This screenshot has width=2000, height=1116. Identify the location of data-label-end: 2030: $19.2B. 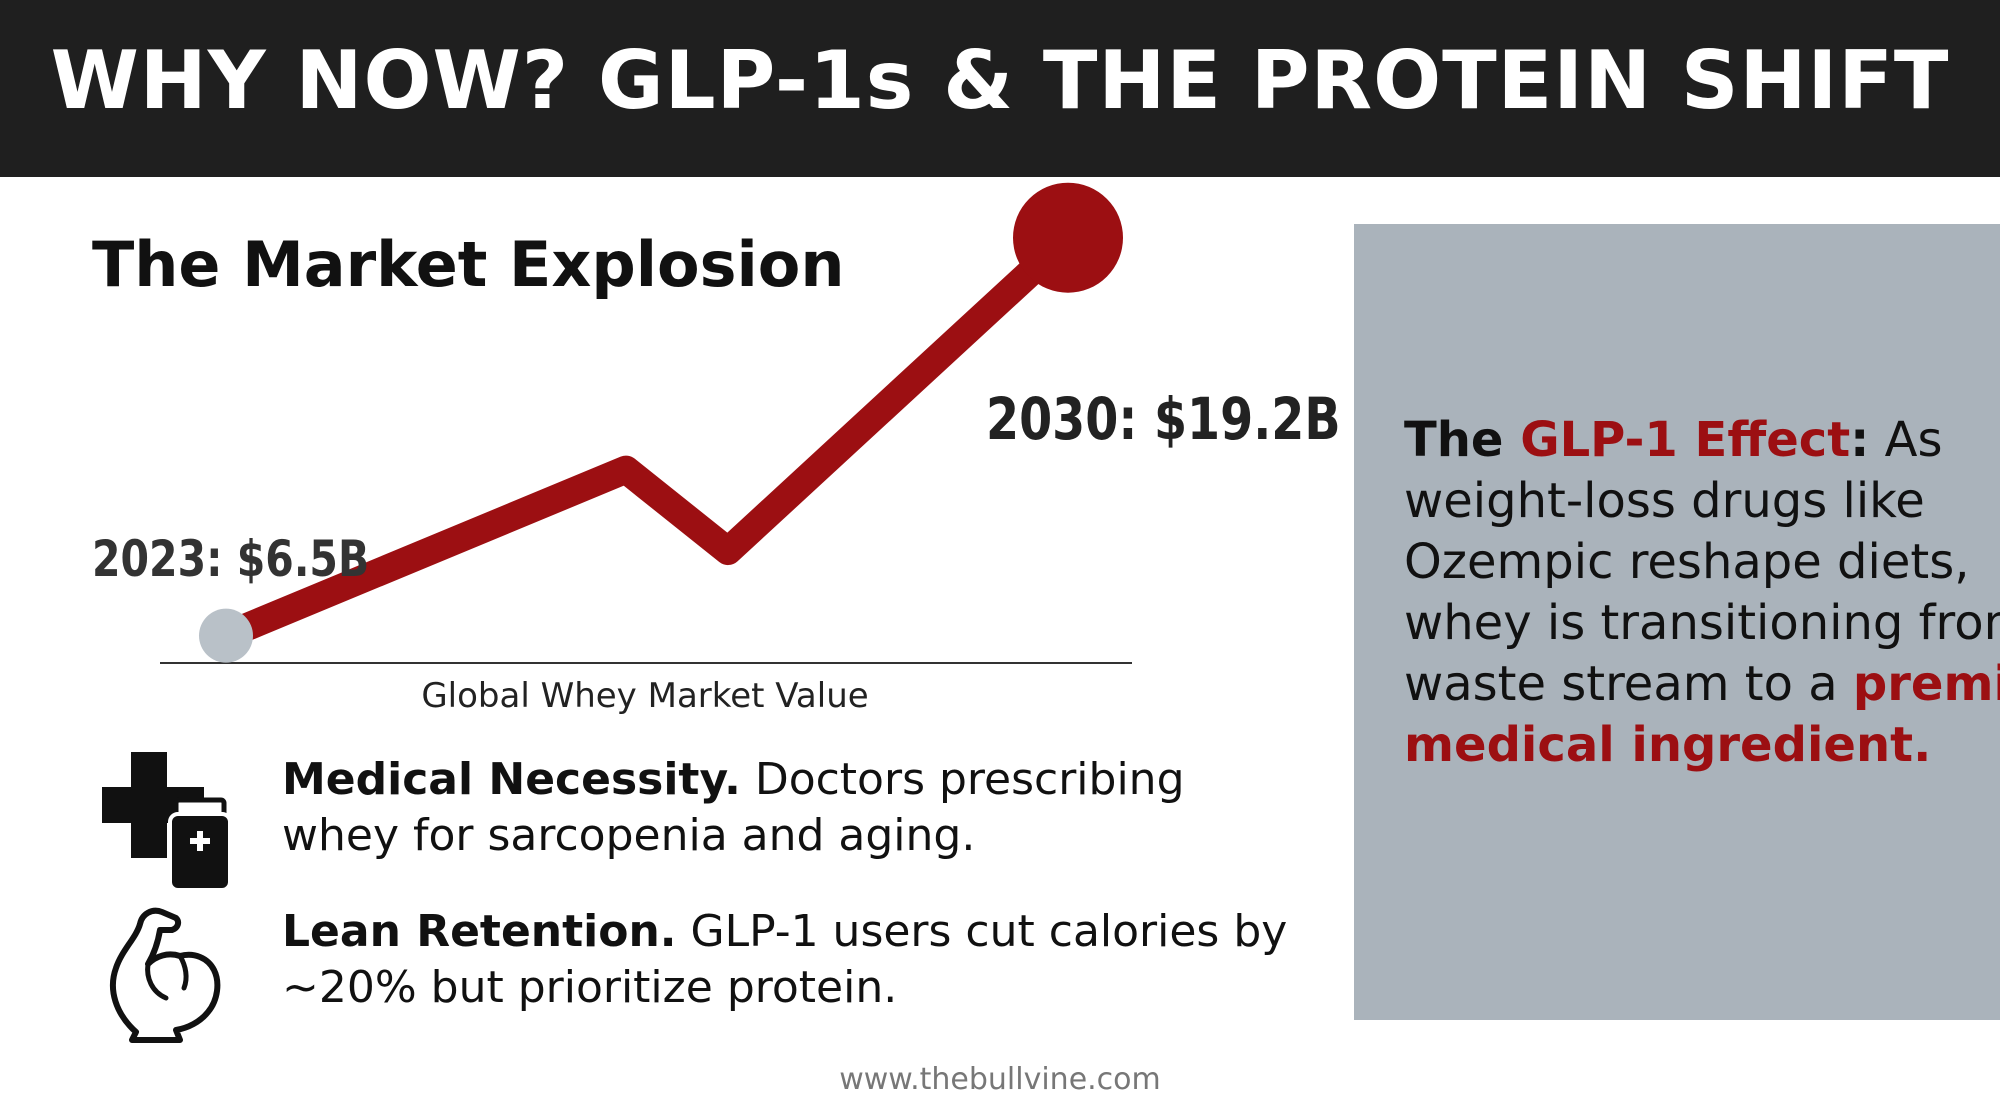
(1163, 419).